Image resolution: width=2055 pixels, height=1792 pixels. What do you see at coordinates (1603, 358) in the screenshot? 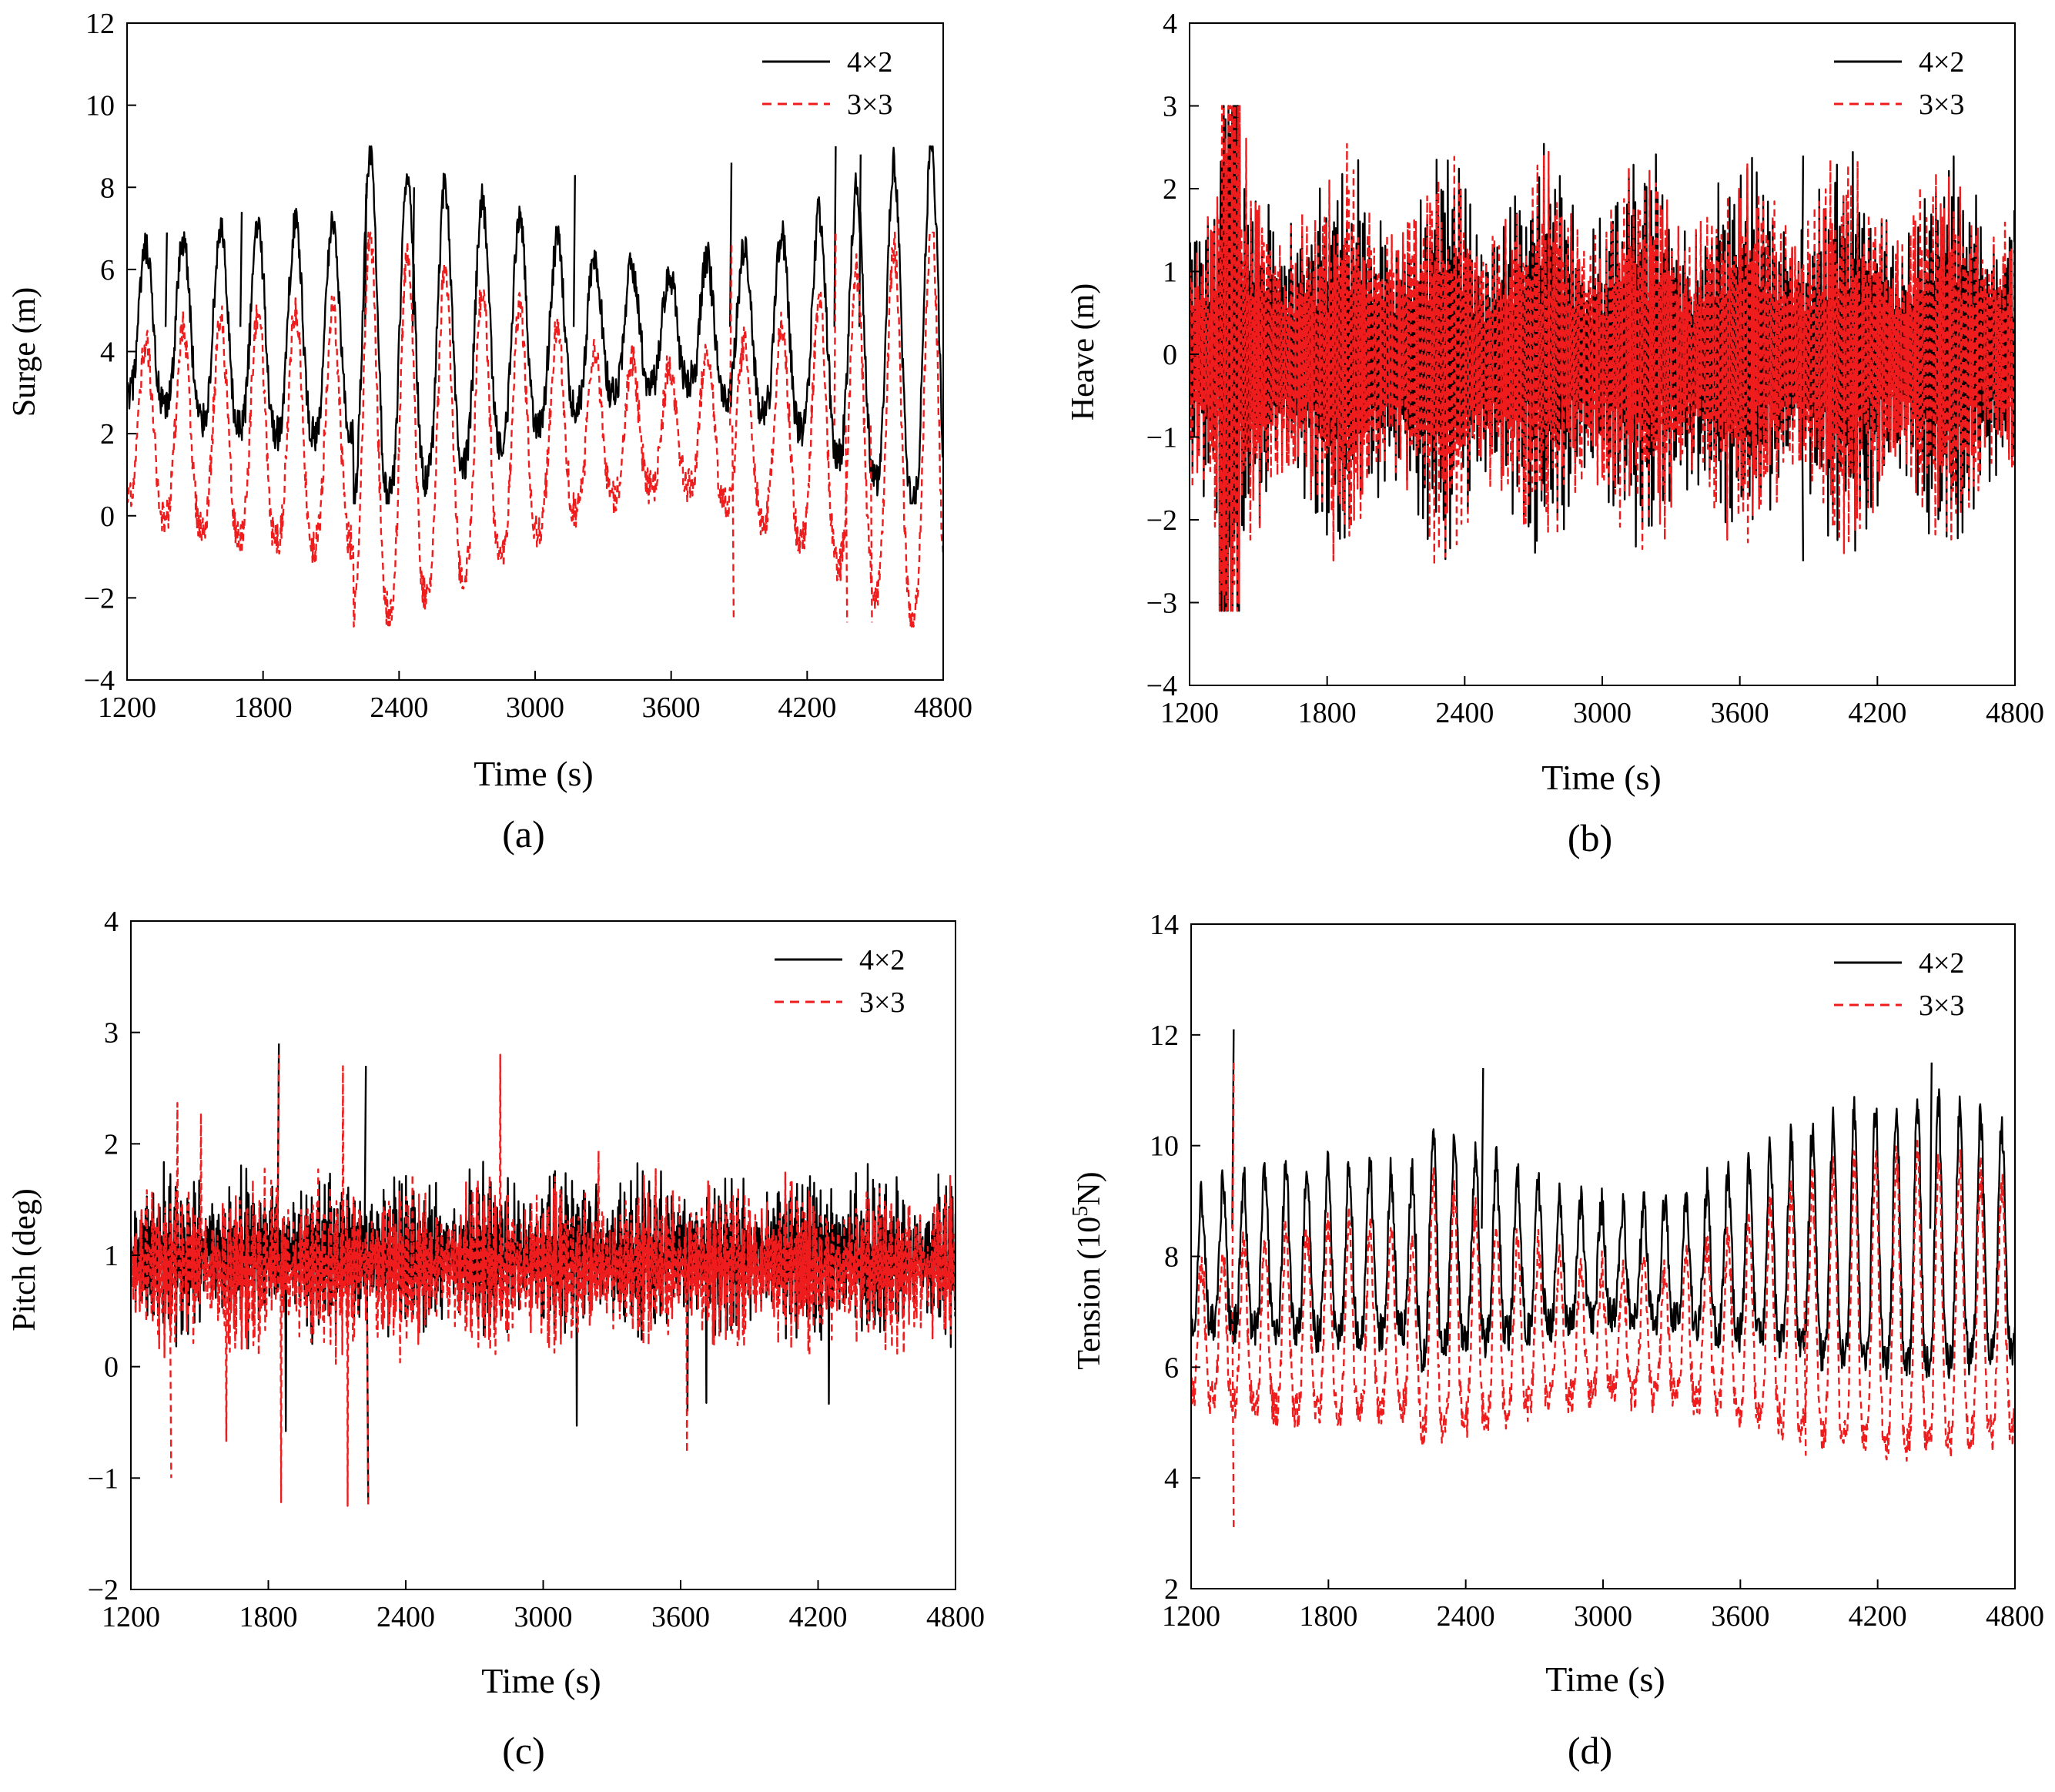
I see `panel-b-series-group` at bounding box center [1603, 358].